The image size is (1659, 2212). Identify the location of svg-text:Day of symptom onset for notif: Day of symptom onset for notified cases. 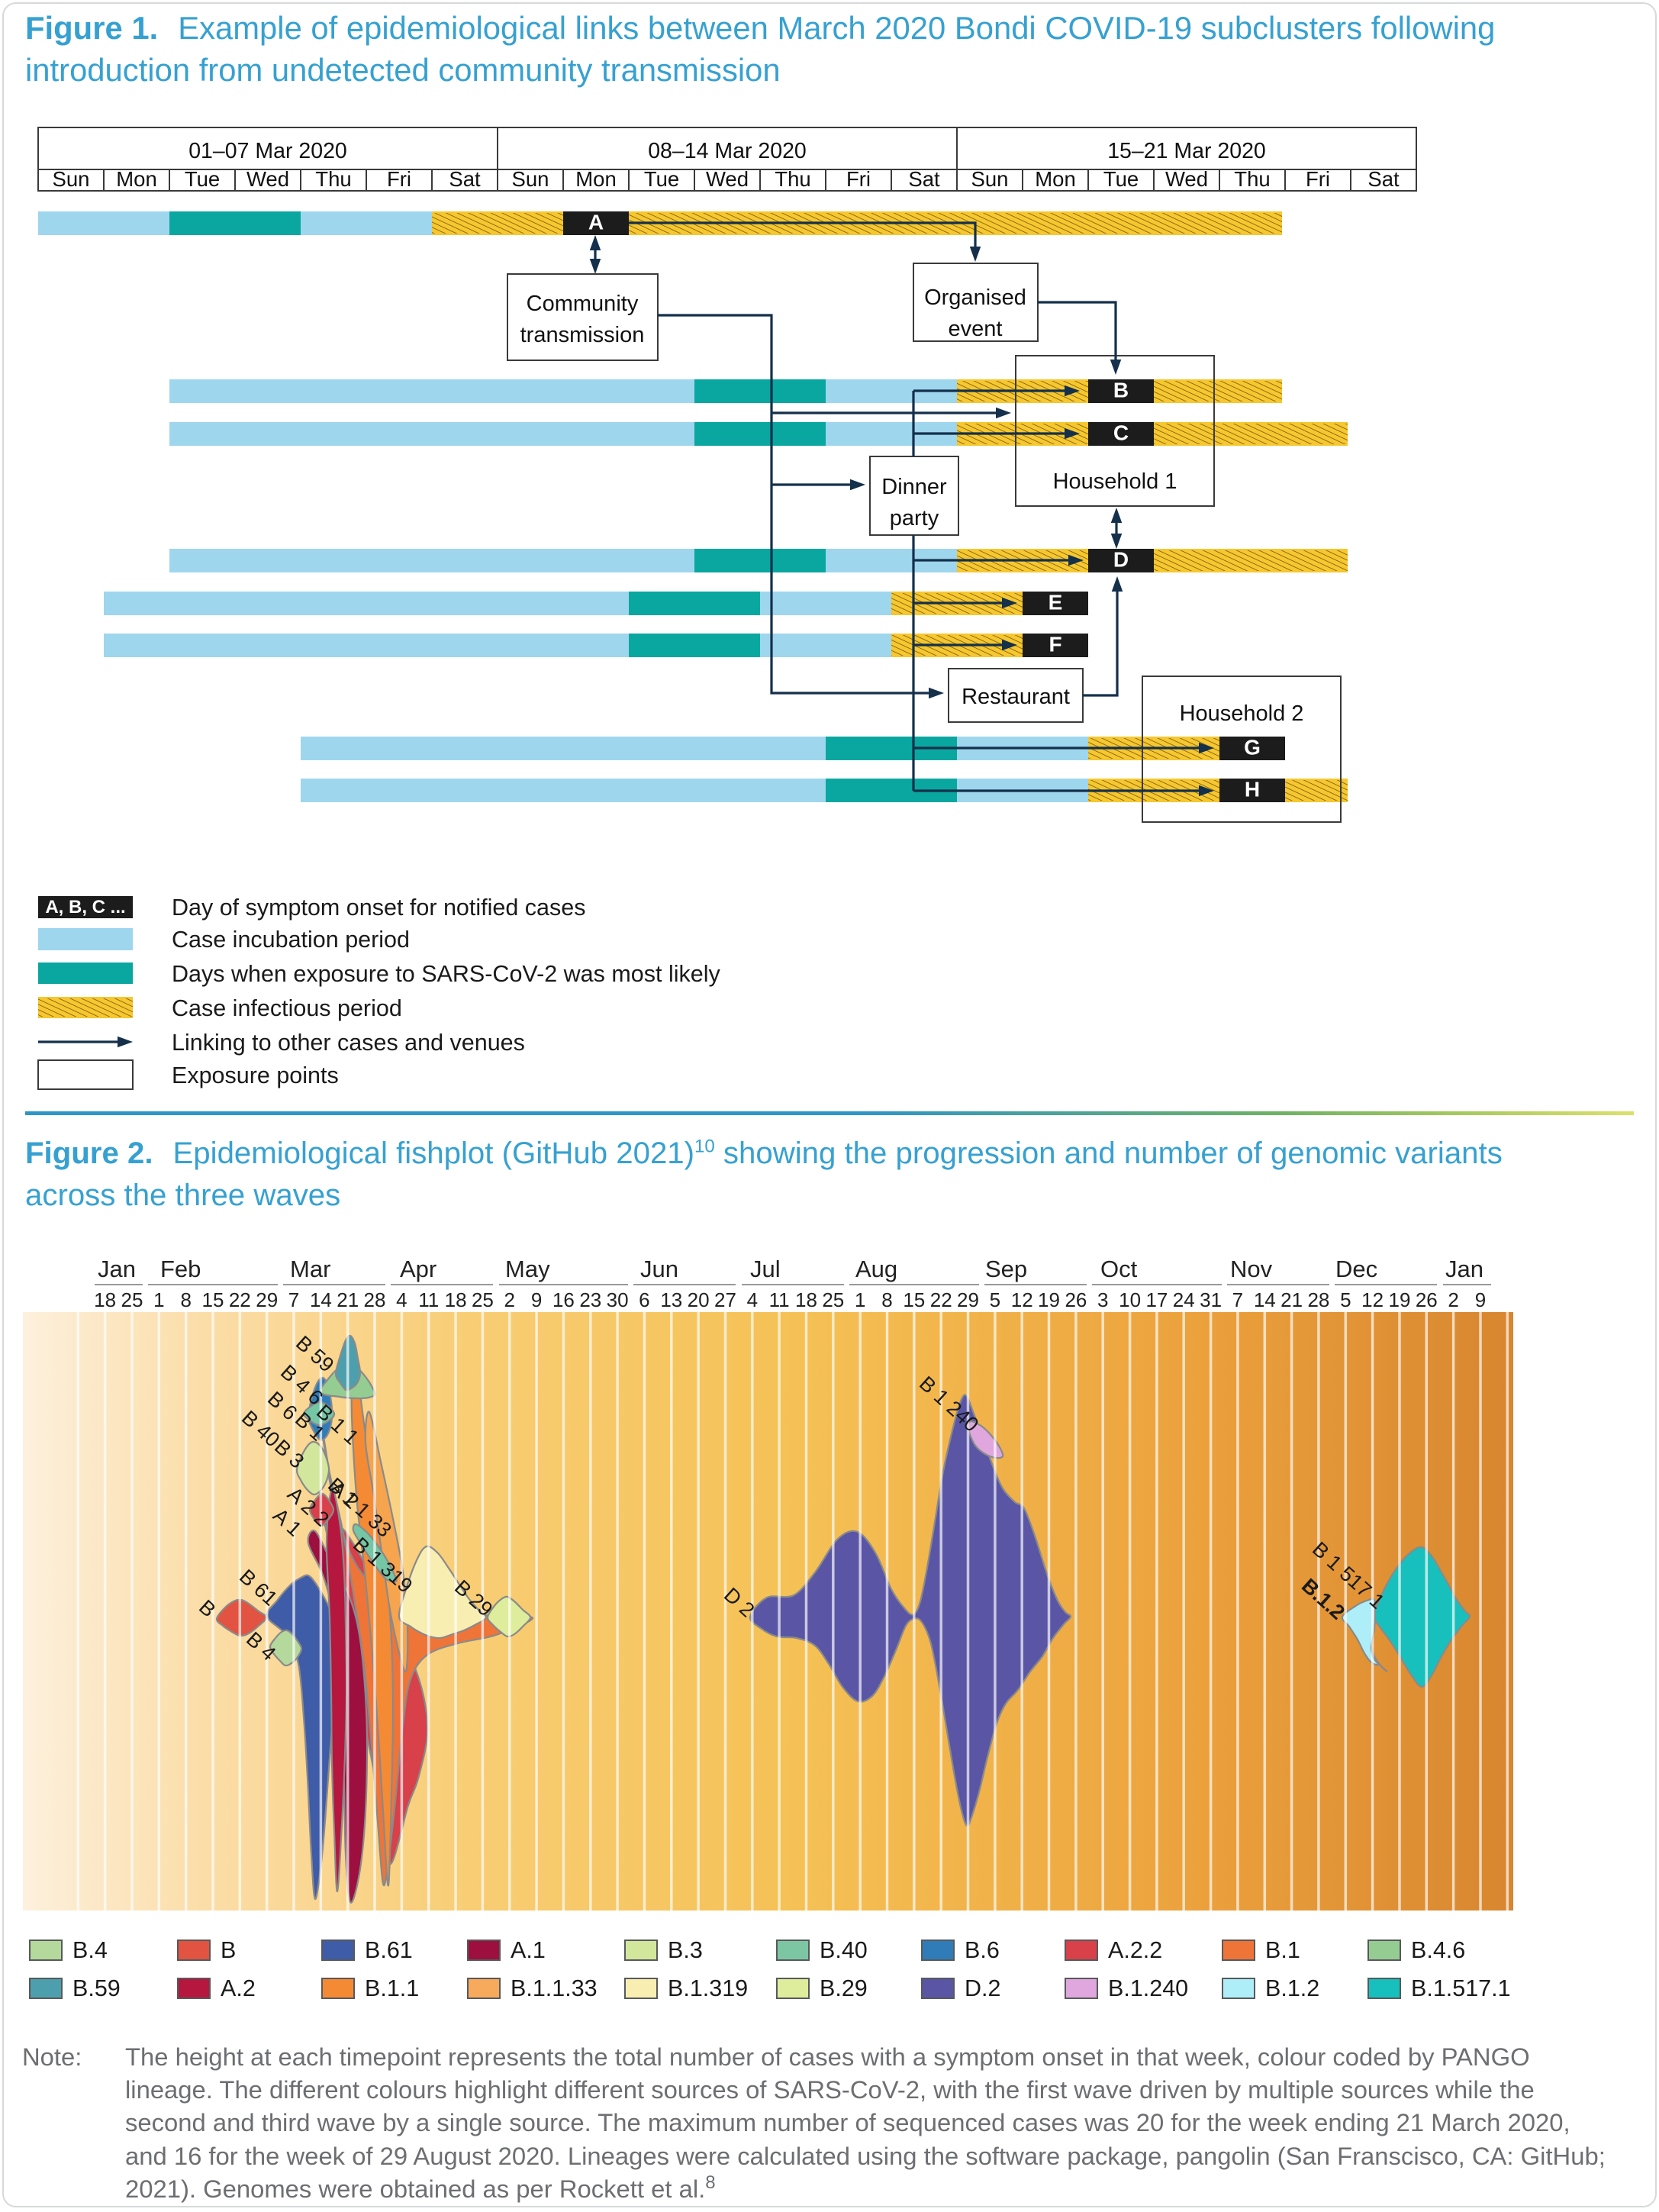
(378, 908).